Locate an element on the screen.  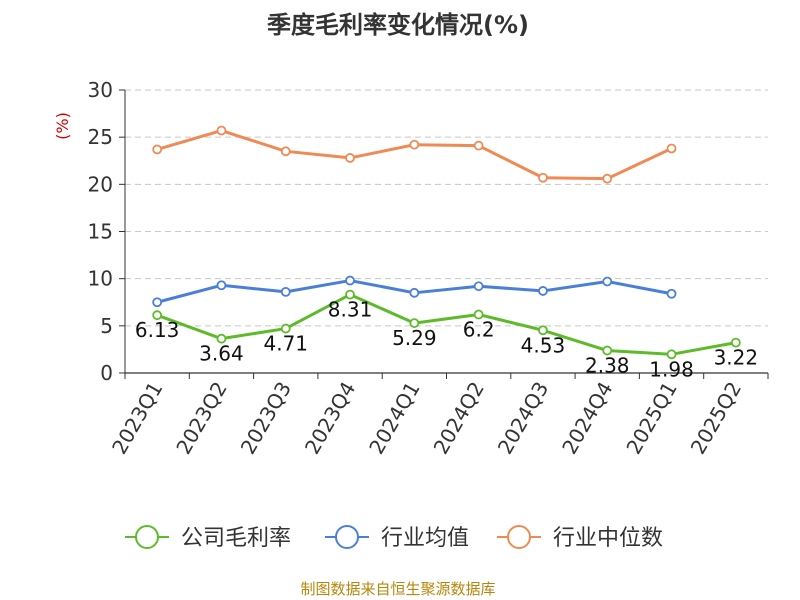
legend-item-2: 行业中位数 is located at coordinates (580, 538).